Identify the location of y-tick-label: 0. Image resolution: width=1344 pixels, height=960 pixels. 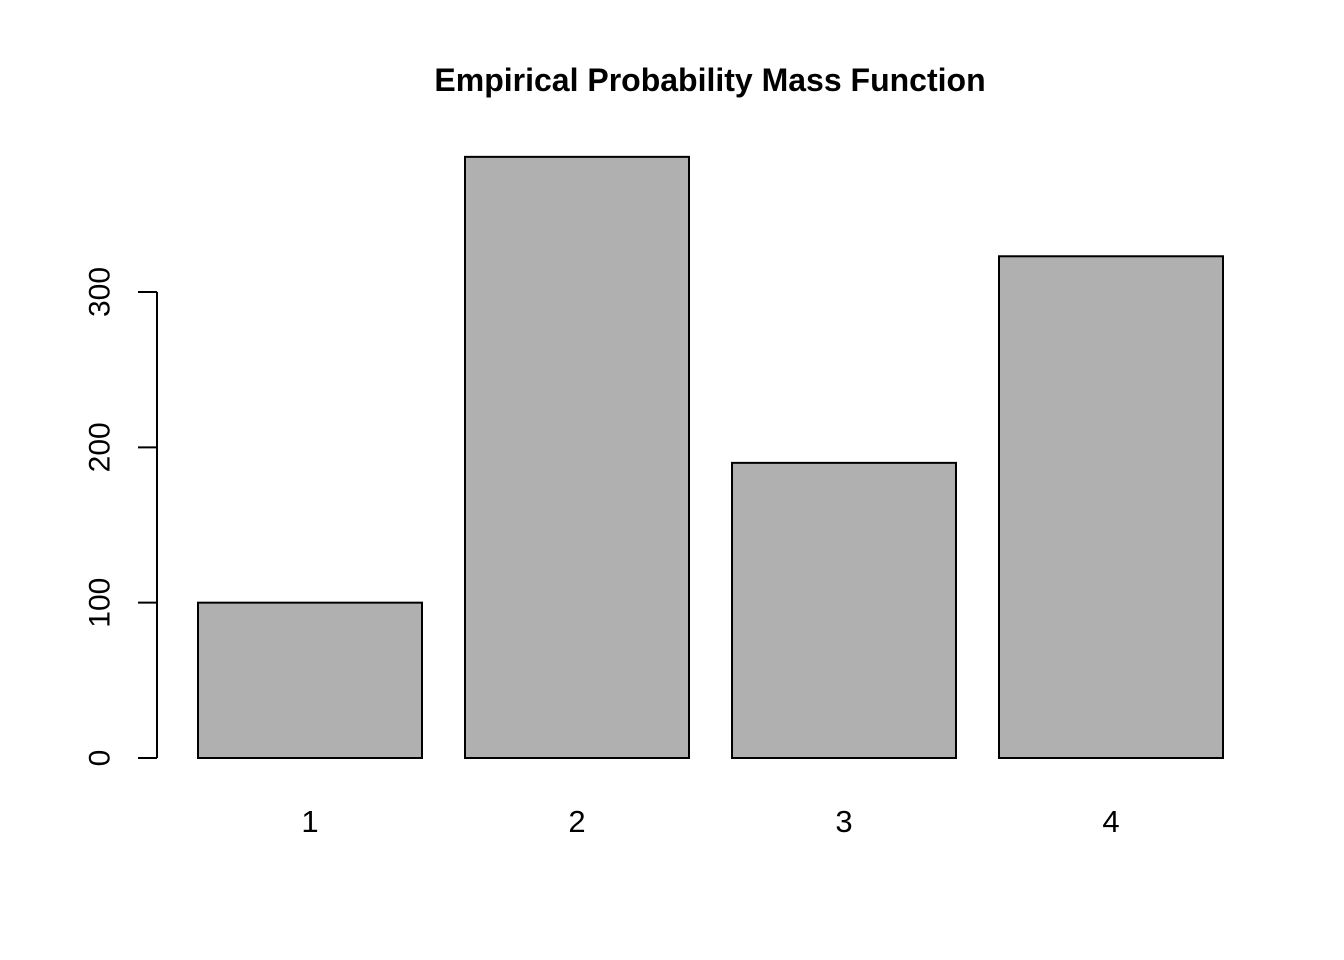
(100, 758).